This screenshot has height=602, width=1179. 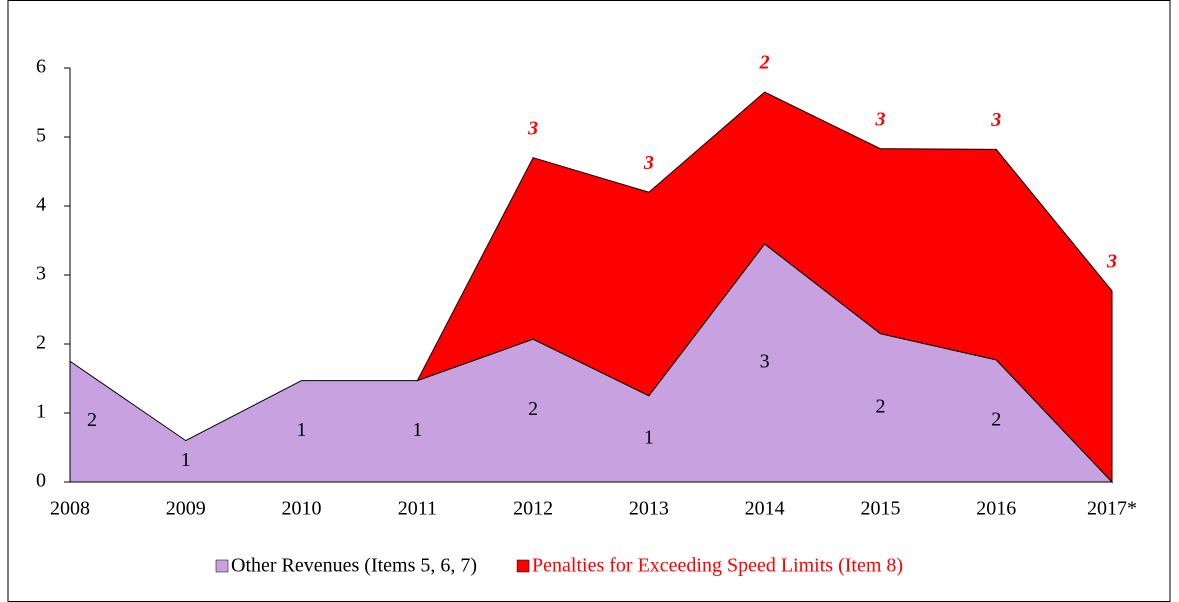 What do you see at coordinates (41, 205) in the screenshot?
I see `y-tick-label: 4` at bounding box center [41, 205].